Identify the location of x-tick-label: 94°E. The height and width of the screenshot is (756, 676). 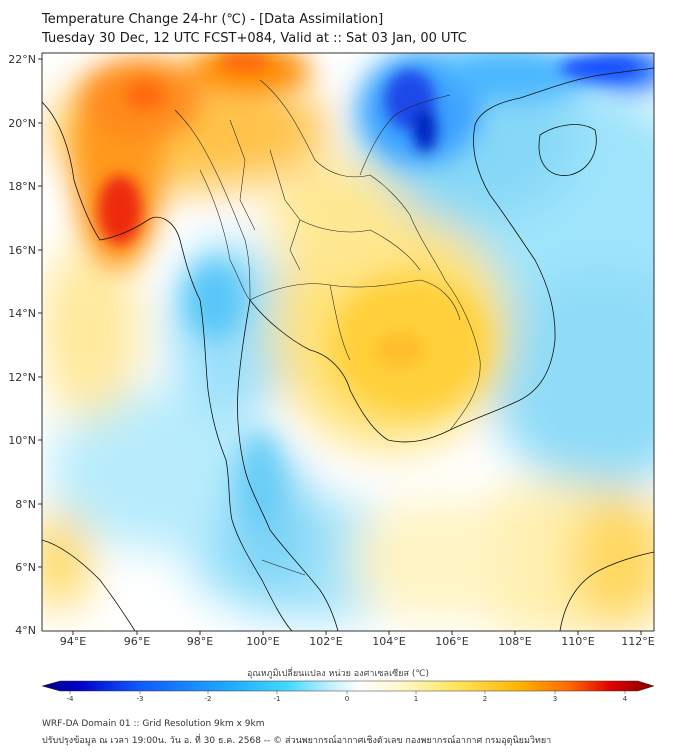
(73, 641).